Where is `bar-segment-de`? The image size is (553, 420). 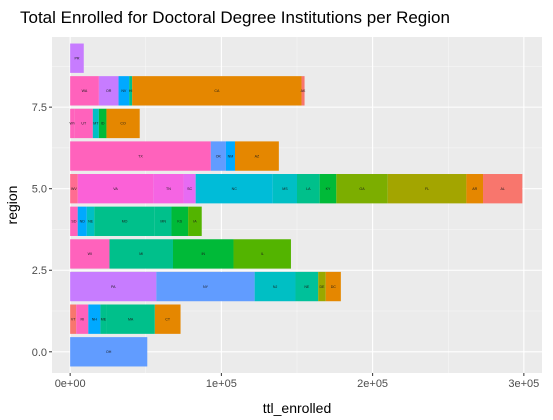
bar-segment-de is located at coordinates (322, 286).